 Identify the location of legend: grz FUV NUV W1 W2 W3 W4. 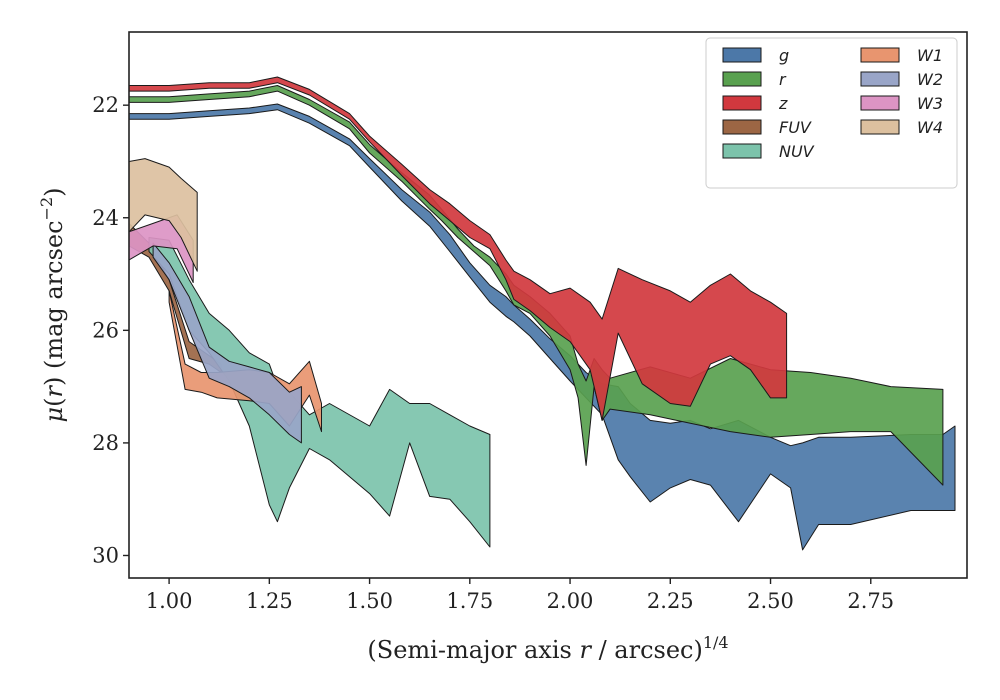
(831, 113).